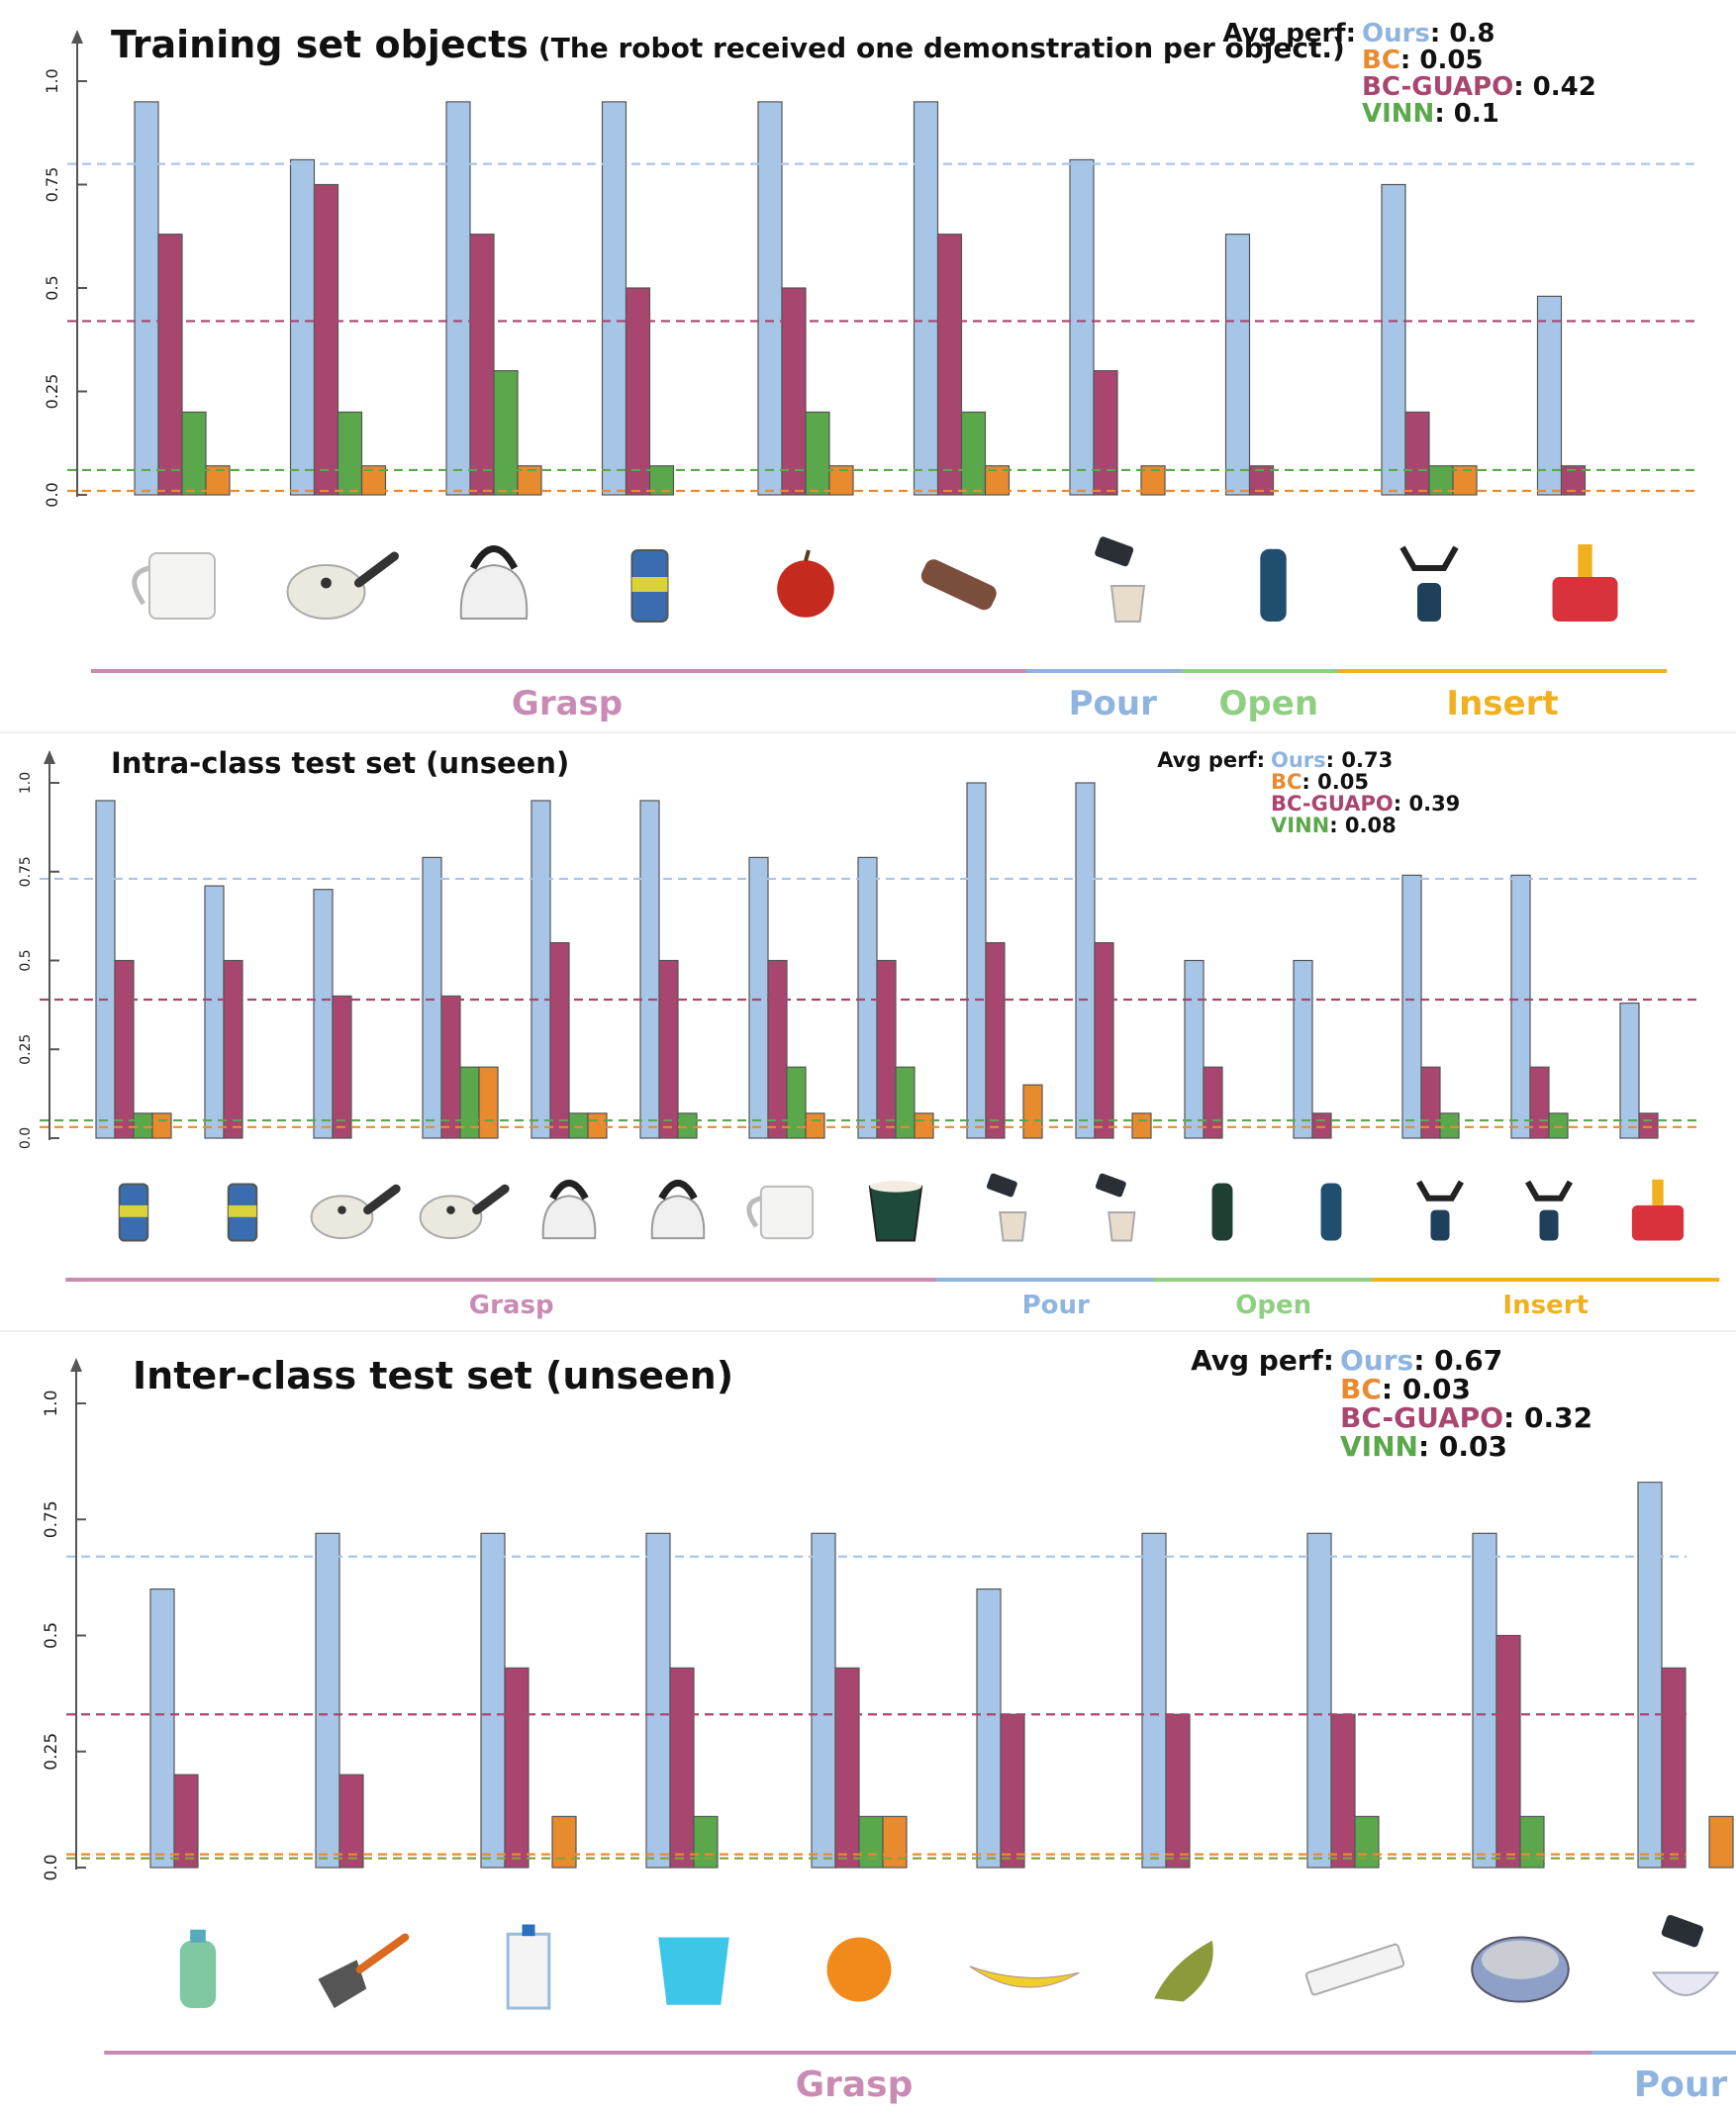 The width and height of the screenshot is (1736, 2114). Describe the element at coordinates (1120, 579) in the screenshot. I see `pour-cup-icon` at that location.